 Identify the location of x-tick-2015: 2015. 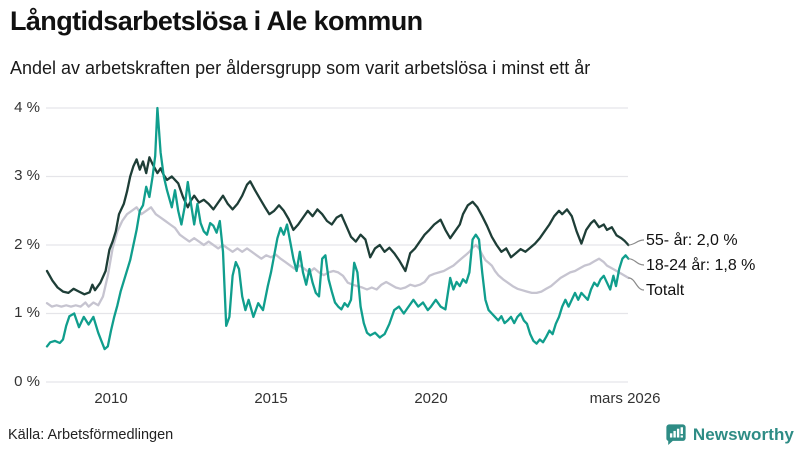
(271, 398).